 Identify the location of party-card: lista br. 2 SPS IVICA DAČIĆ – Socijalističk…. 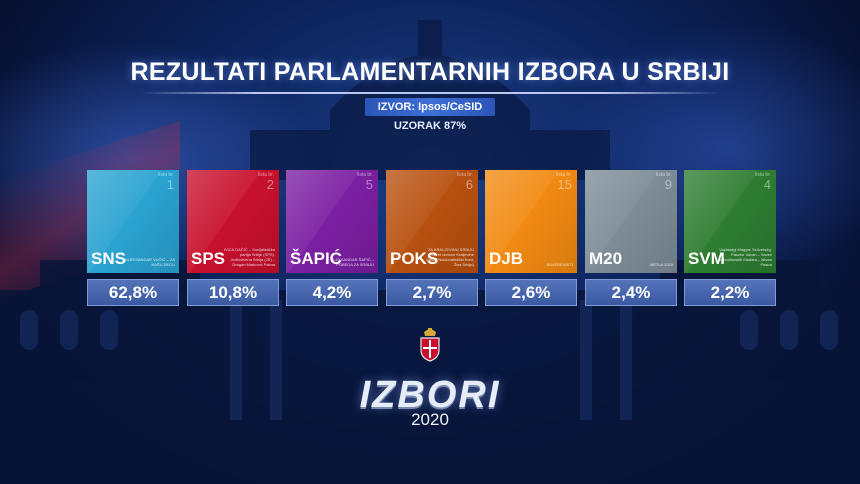
(233, 221).